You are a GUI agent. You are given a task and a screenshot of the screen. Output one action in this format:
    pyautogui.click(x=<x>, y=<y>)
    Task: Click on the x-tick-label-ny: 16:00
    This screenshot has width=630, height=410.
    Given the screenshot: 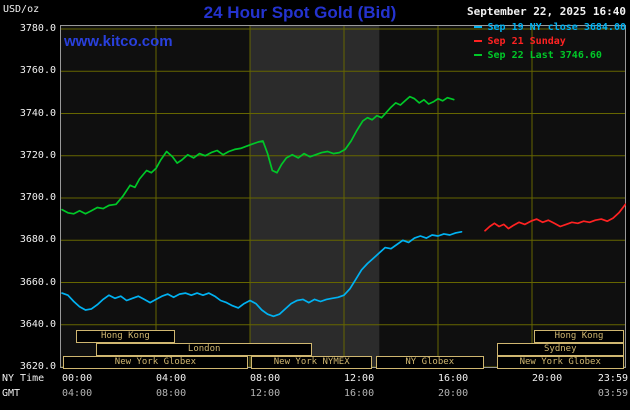 What is the action you would take?
    pyautogui.click(x=453, y=378)
    